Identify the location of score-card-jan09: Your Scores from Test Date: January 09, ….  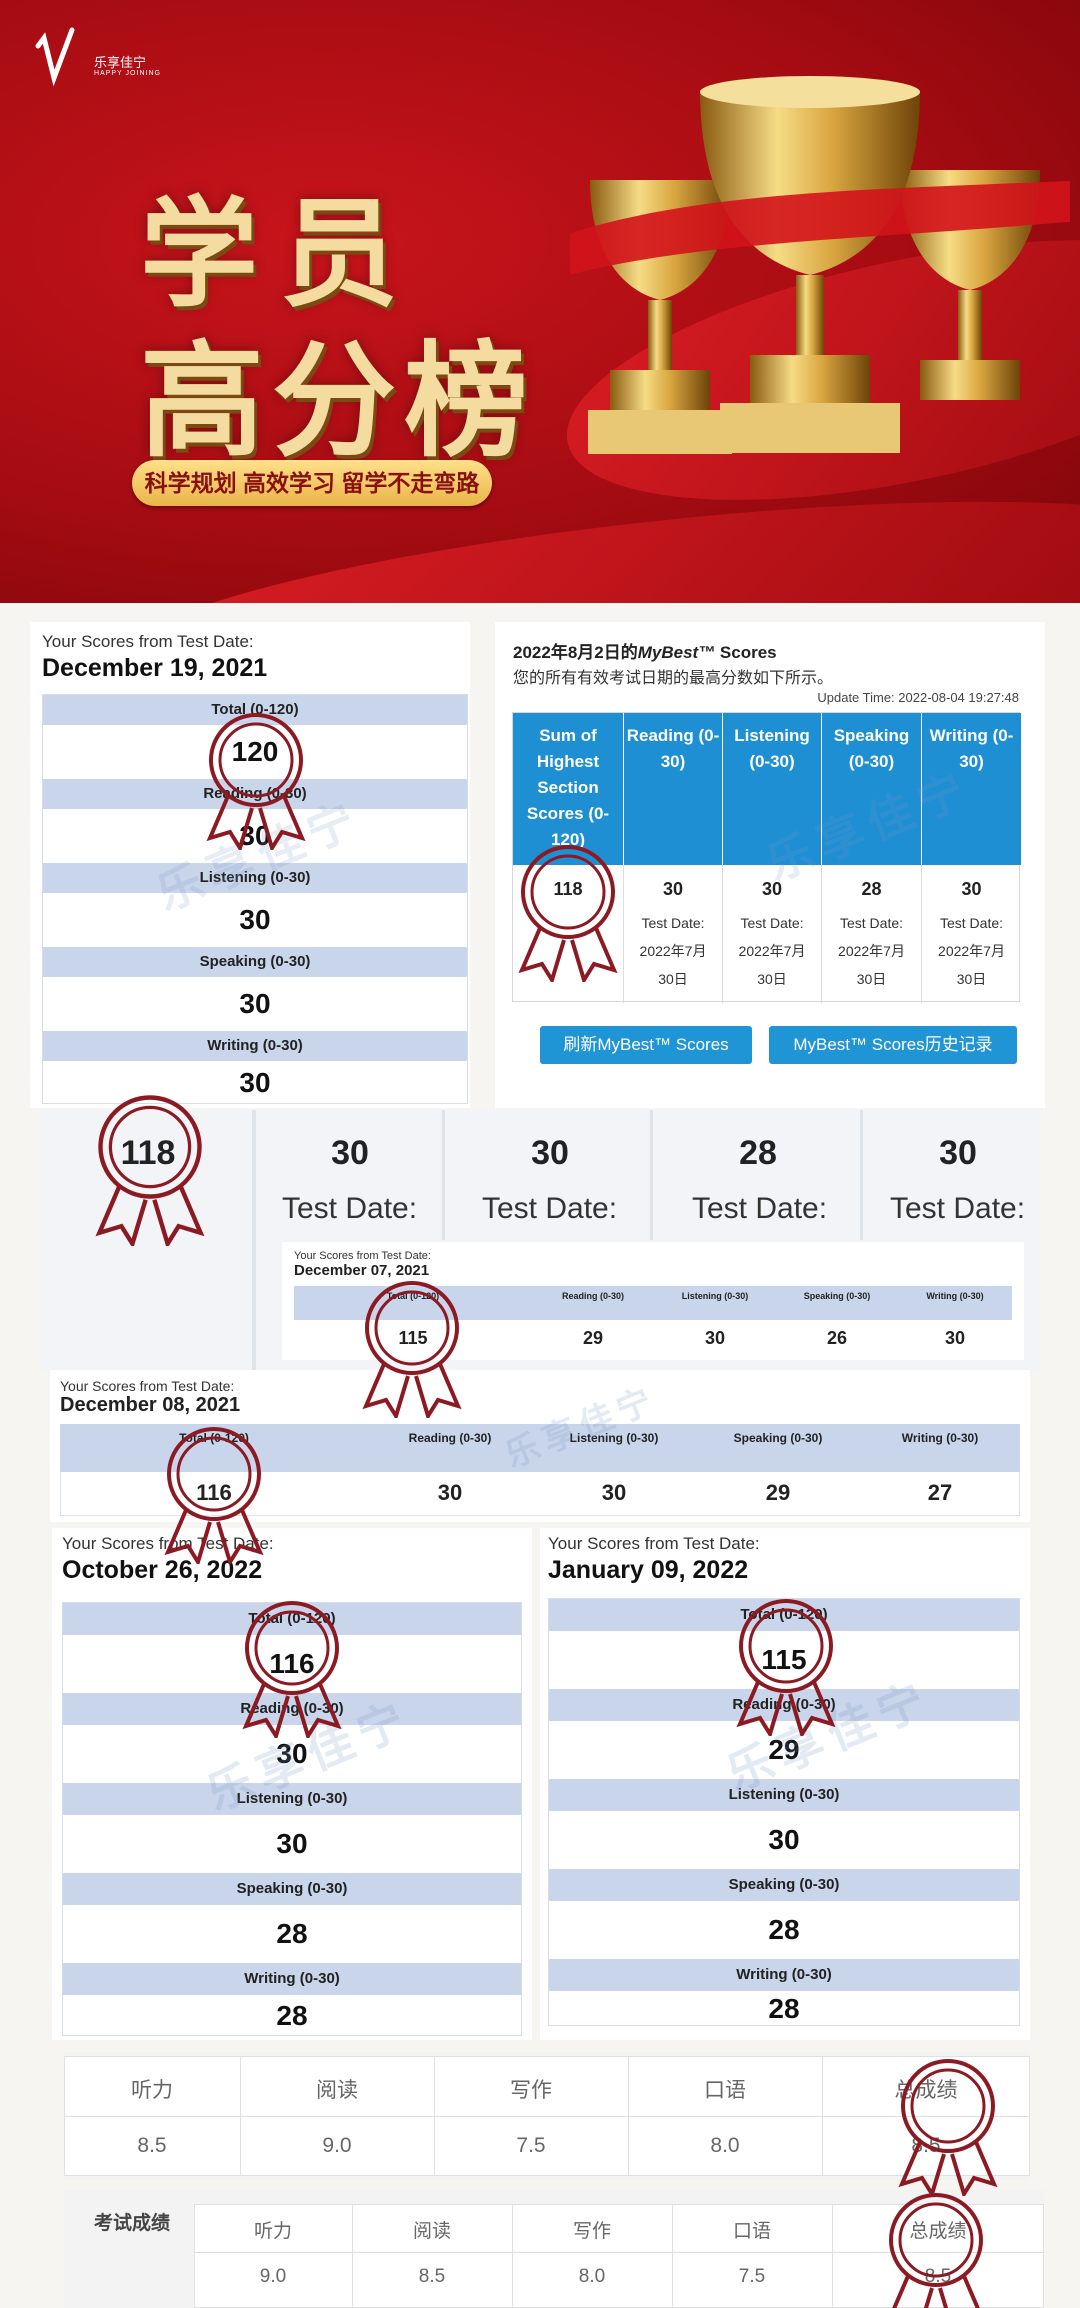
(785, 1784).